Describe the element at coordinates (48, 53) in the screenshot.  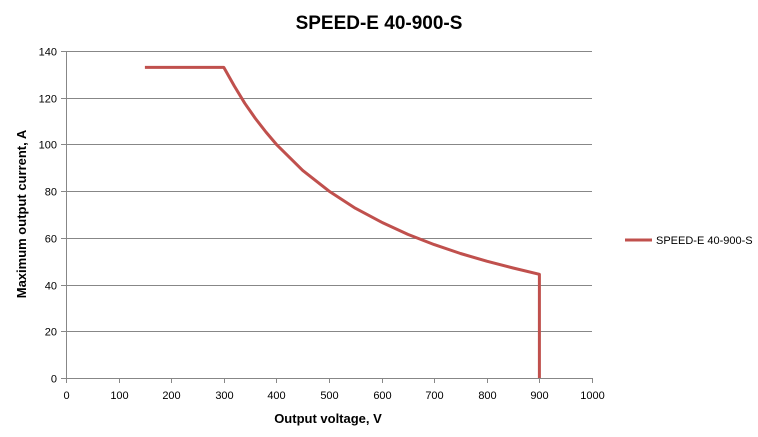
I see `y-tick-label: 140` at that location.